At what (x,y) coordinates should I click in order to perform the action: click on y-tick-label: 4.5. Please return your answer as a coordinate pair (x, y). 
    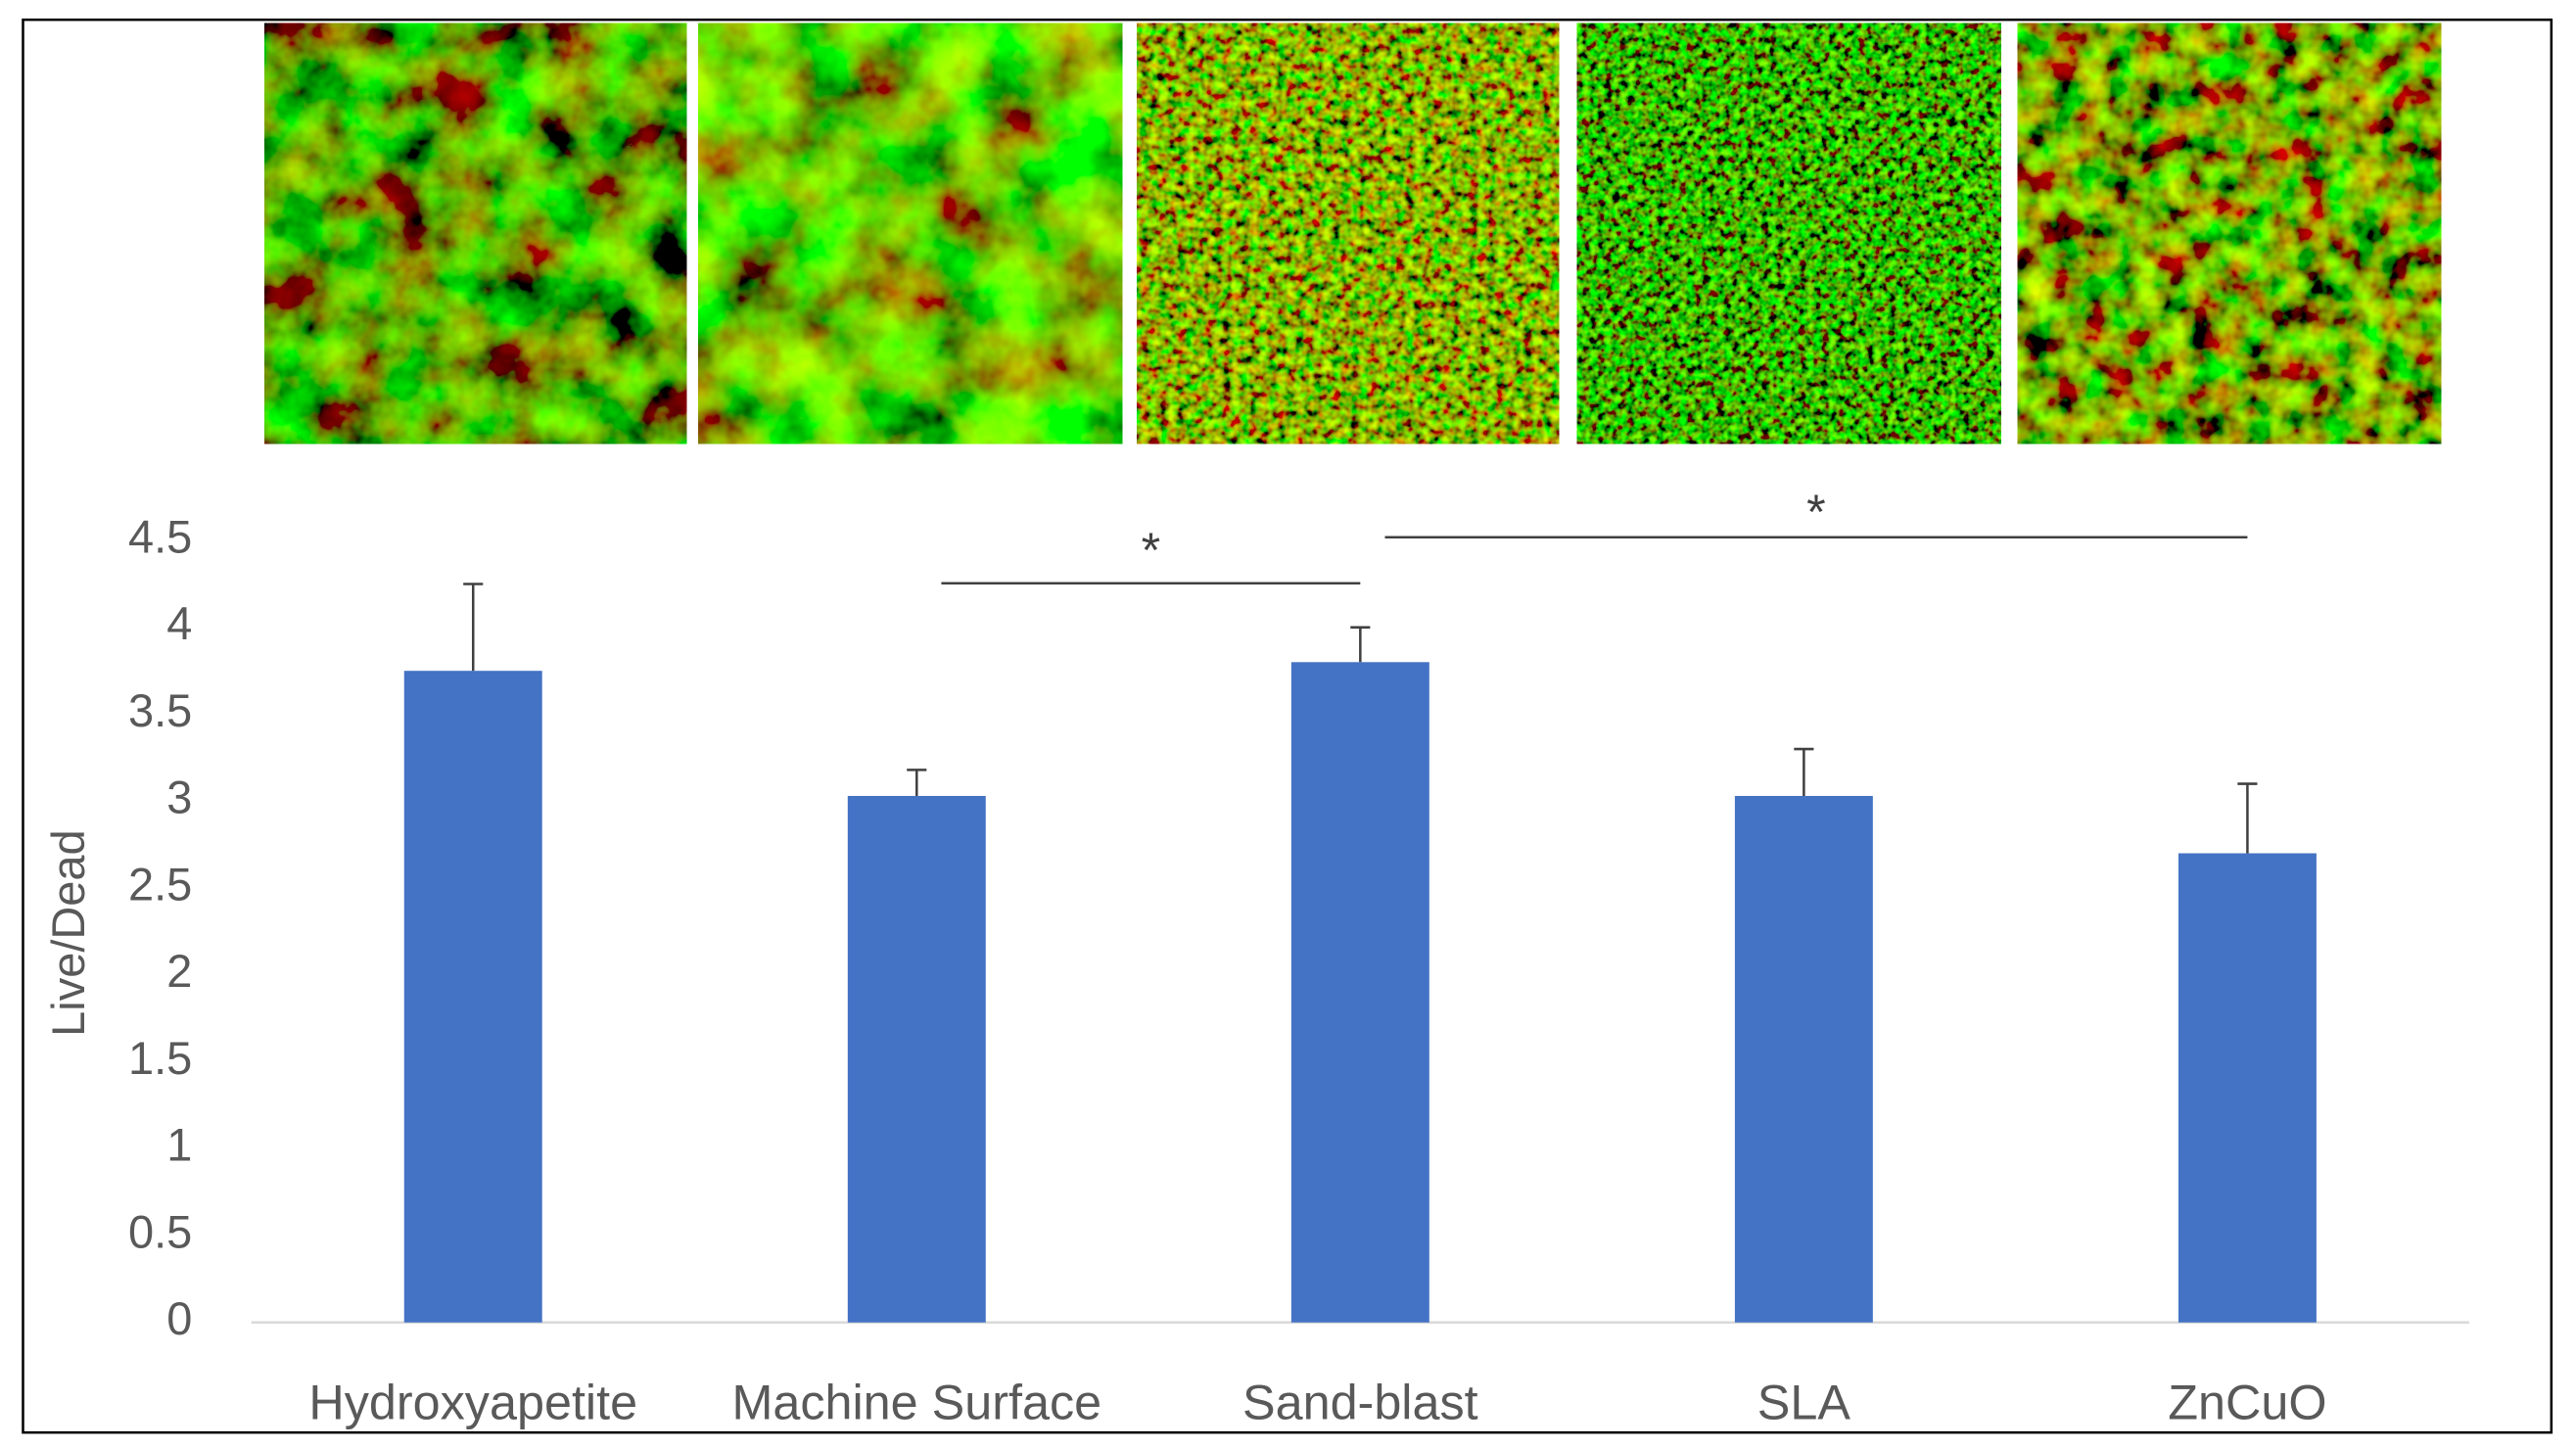
    Looking at the image, I should click on (160, 536).